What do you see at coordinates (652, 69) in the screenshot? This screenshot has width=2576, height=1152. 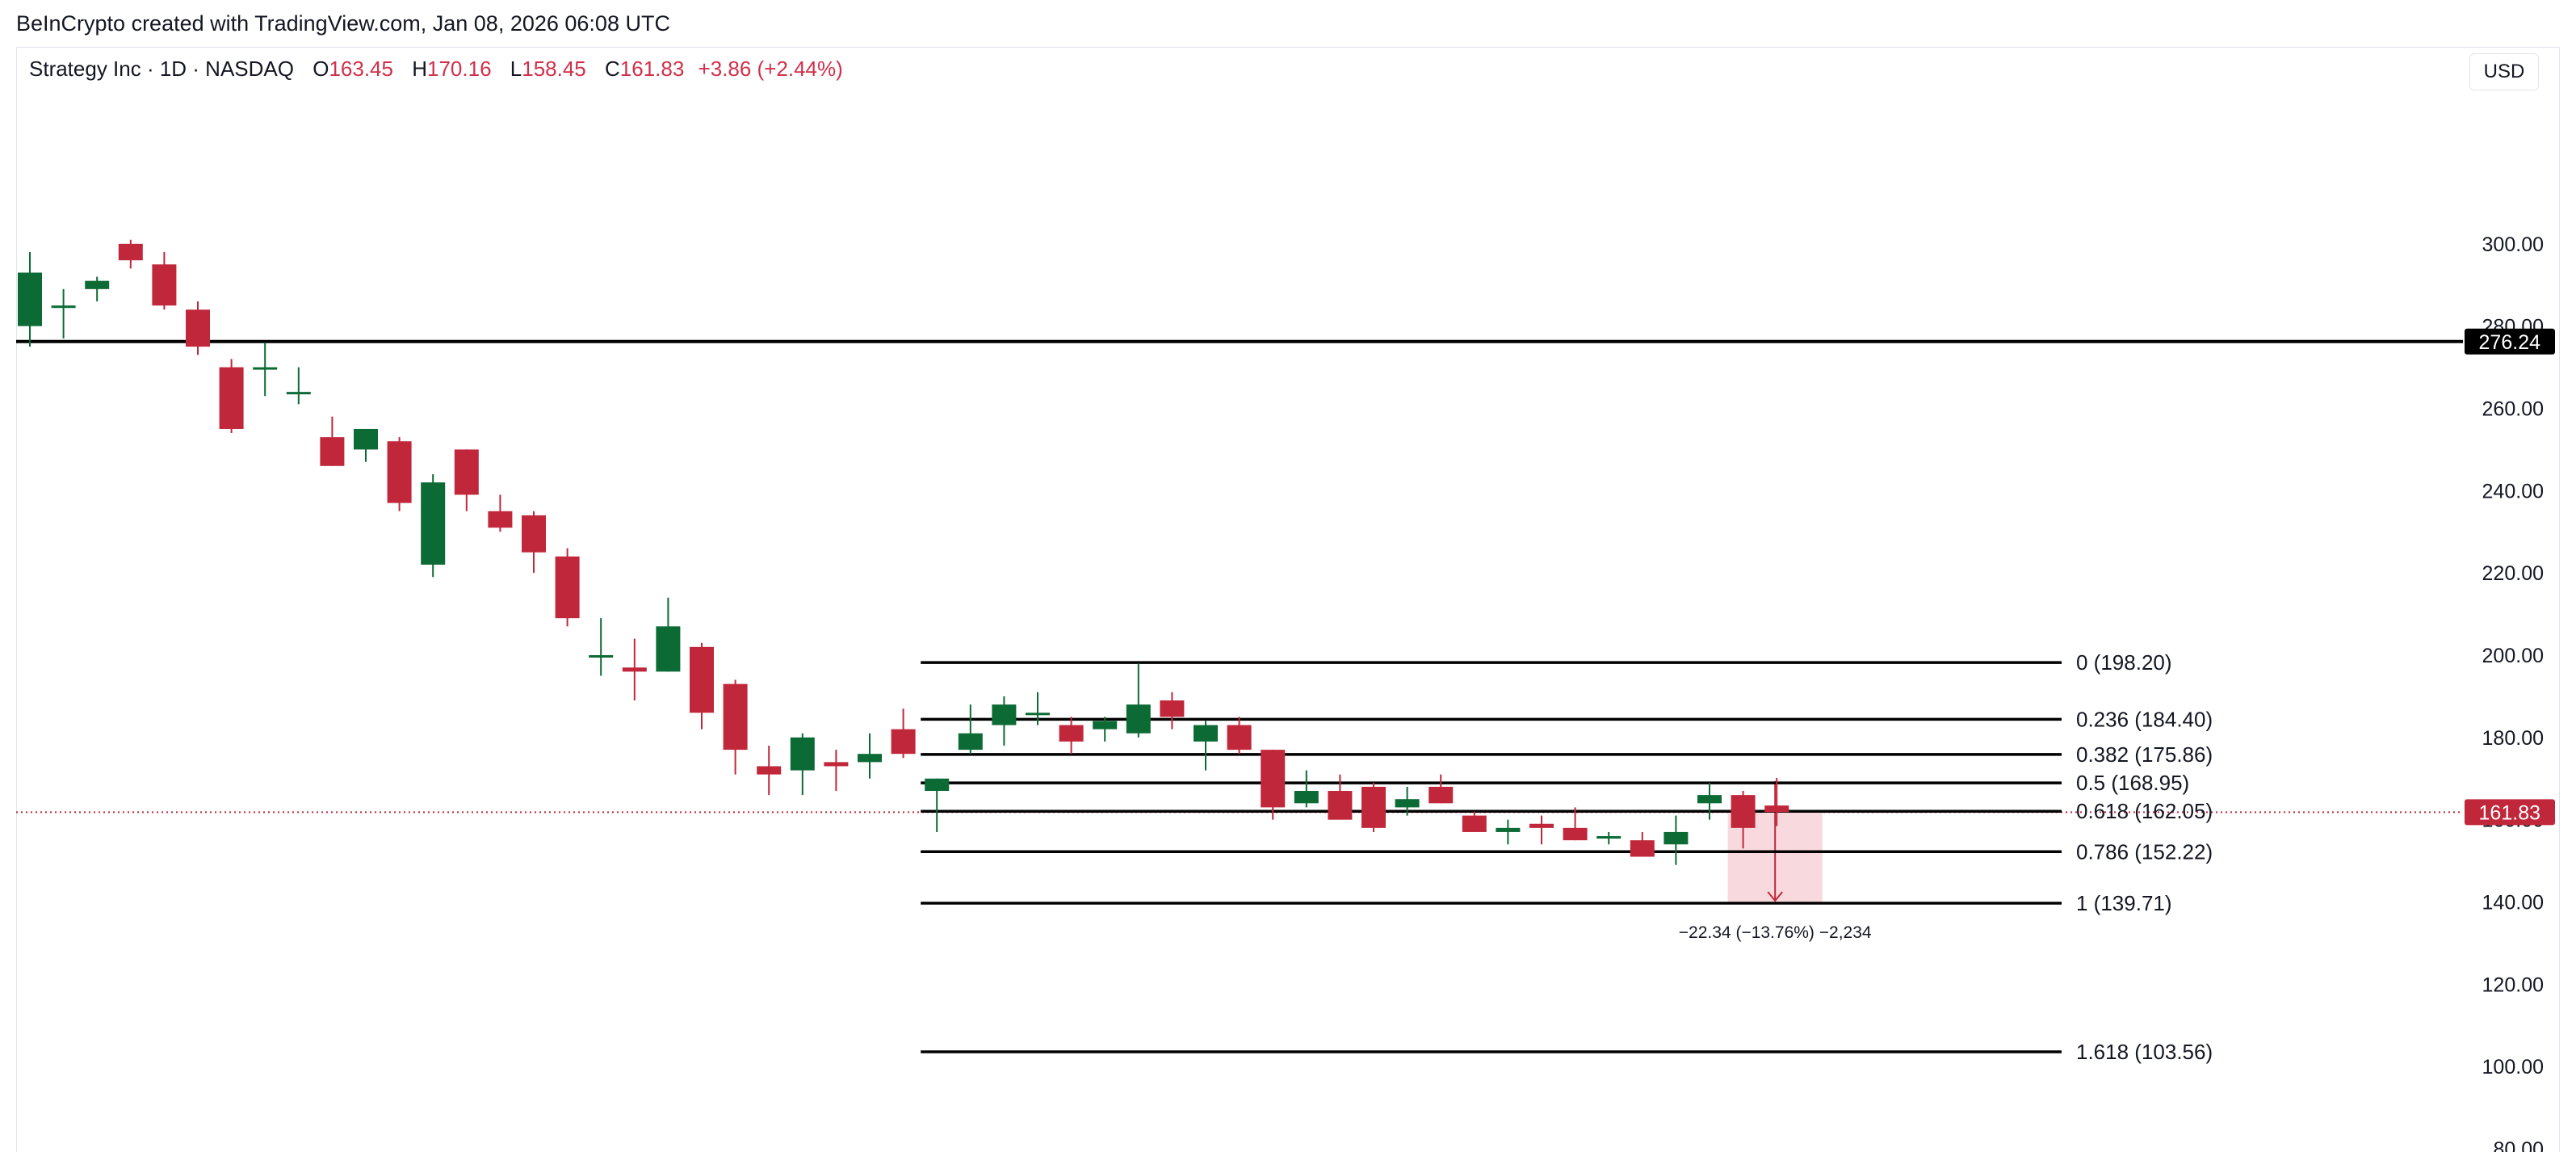 I see `close-value: 161.83` at bounding box center [652, 69].